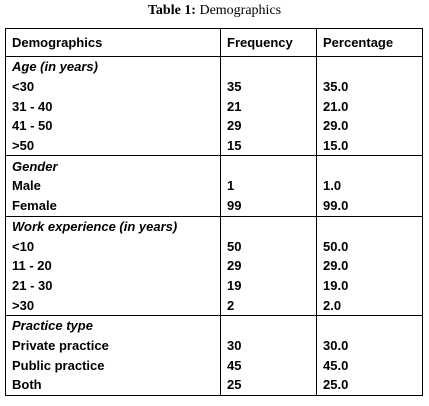 Image resolution: width=429 pixels, height=406 pixels. I want to click on row-label: Both, so click(113, 385).